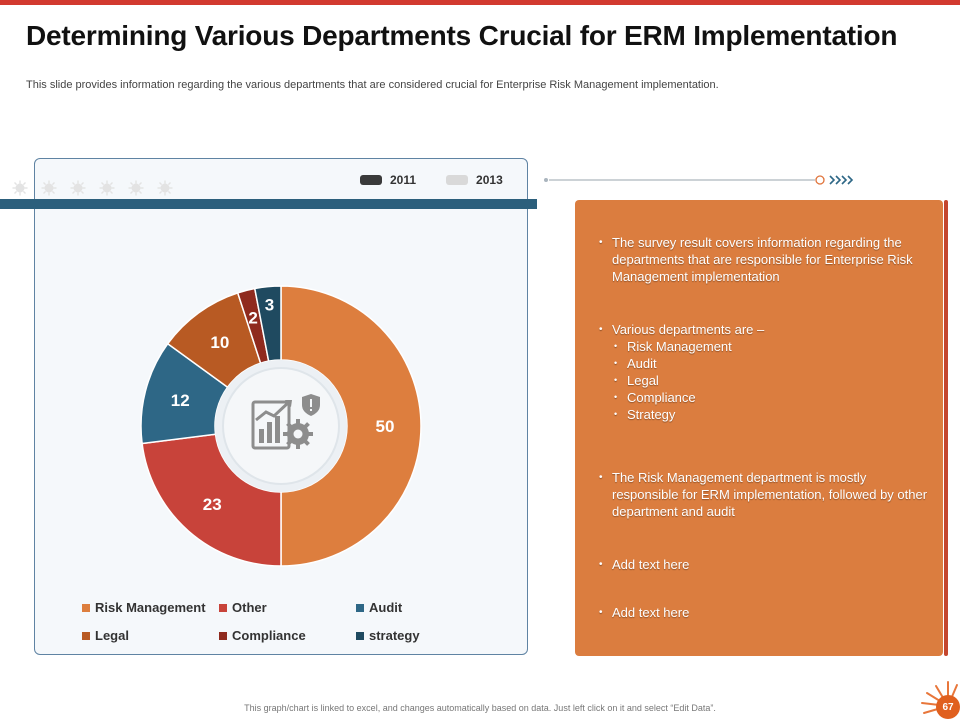  What do you see at coordinates (269, 305) in the screenshot?
I see `data-label: 3` at bounding box center [269, 305].